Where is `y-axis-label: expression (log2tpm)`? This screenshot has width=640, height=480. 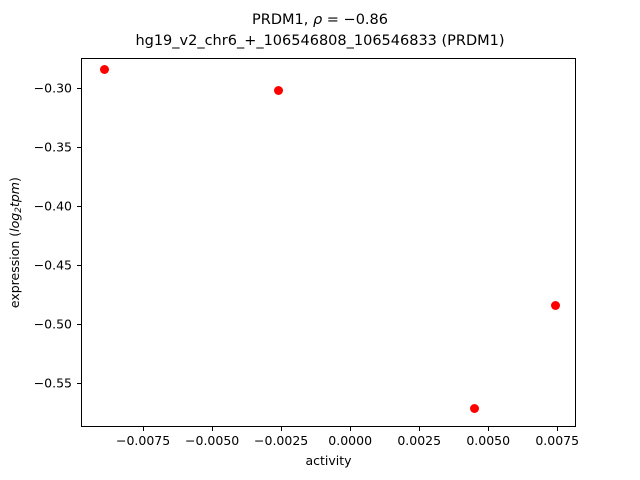 y-axis-label: expression (log2tpm) is located at coordinates (15, 242).